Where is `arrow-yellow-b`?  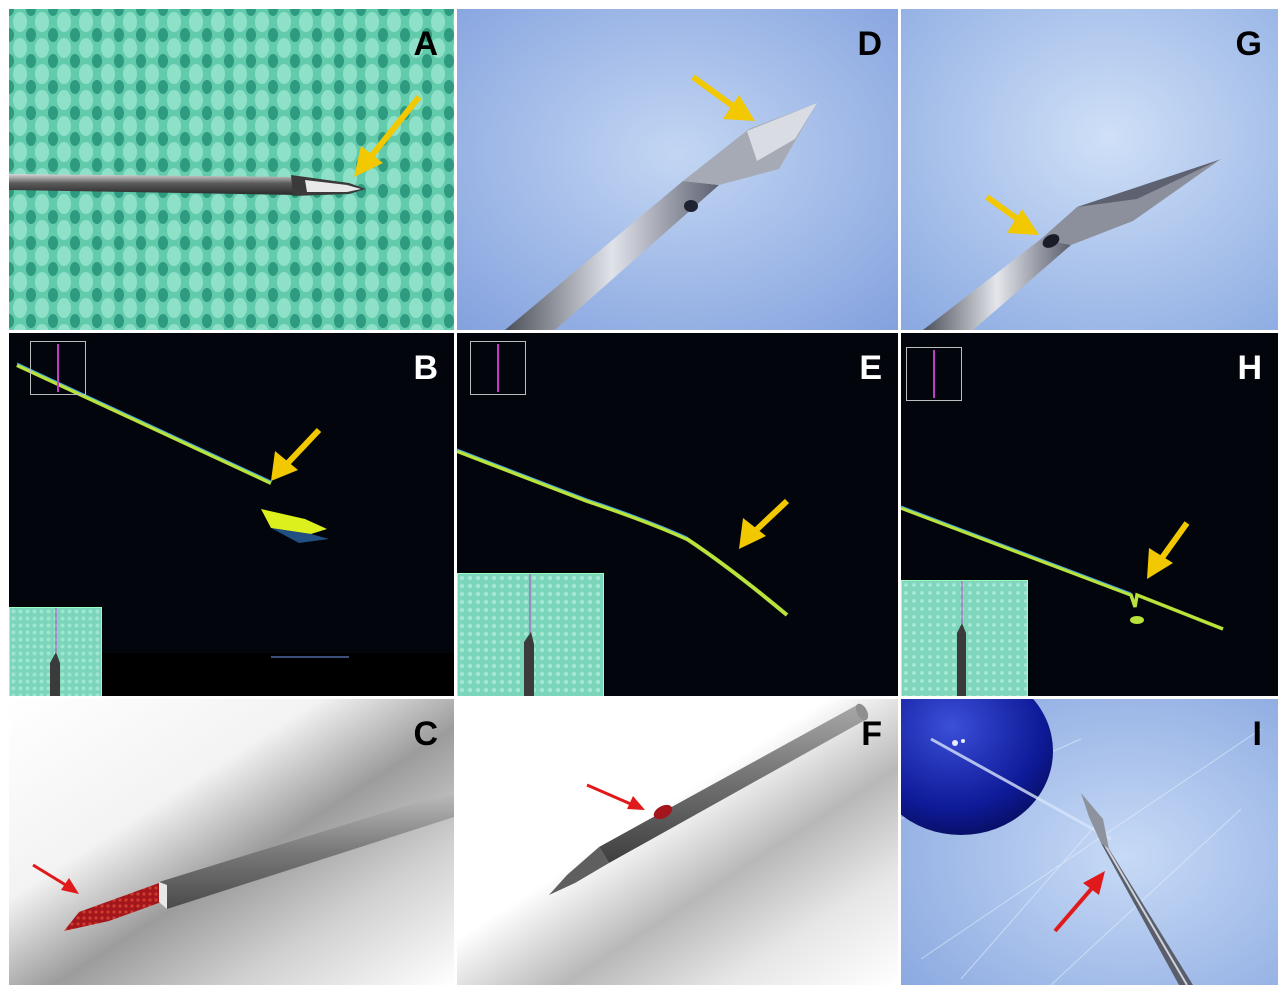
arrow-yellow-b is located at coordinates (296, 454).